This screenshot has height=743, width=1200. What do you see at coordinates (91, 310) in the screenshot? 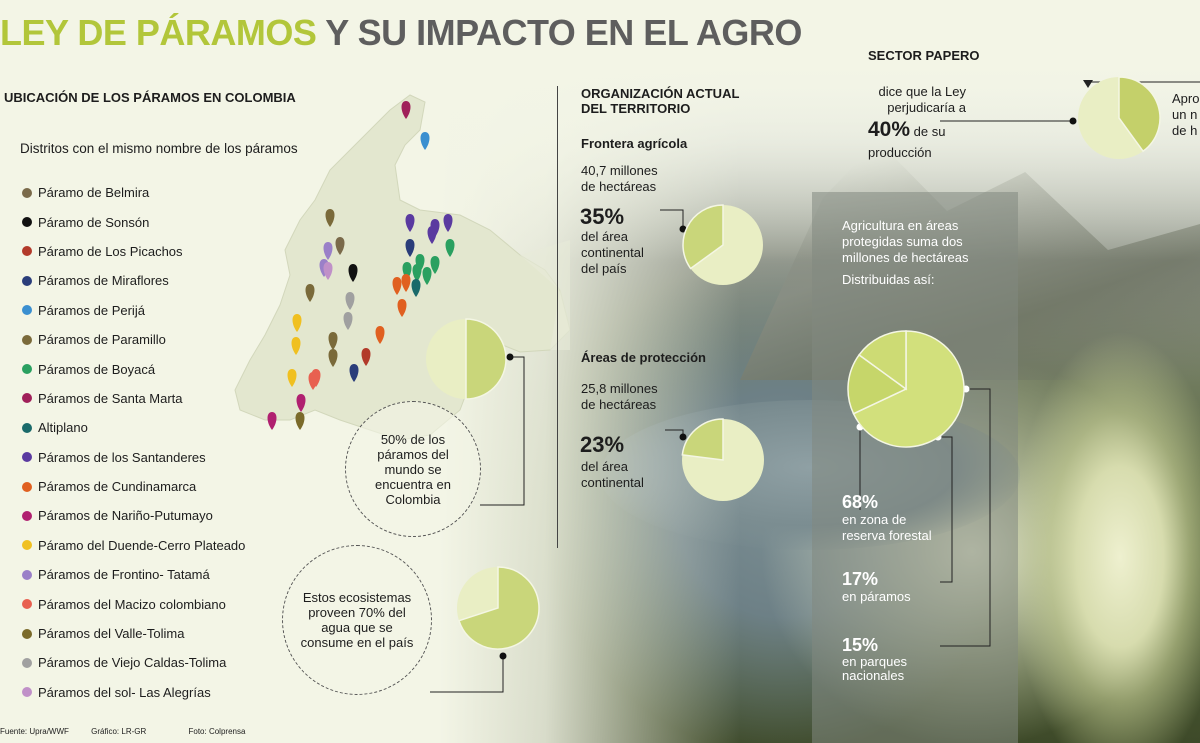
I see `legend-label: Páramos de Perijá` at bounding box center [91, 310].